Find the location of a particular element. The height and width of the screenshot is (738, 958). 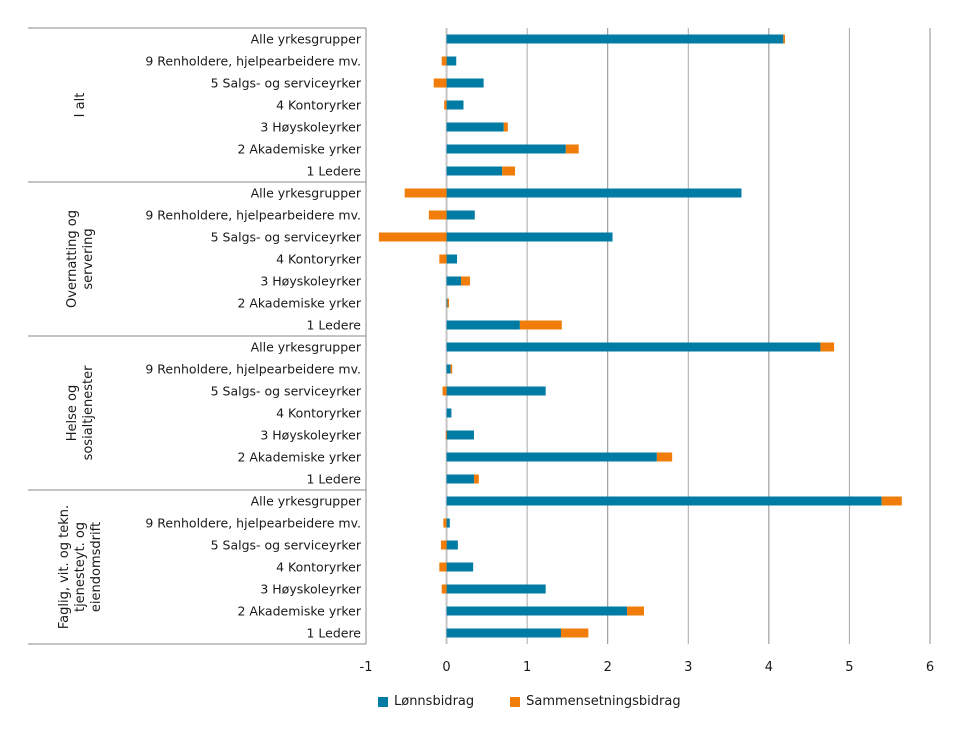

group-label: Overnatting ogservering is located at coordinates (80, 259).